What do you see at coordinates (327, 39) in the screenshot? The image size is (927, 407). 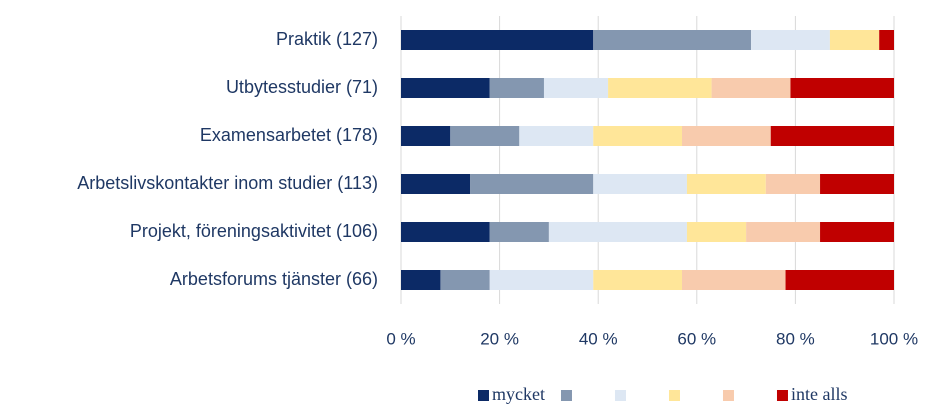 I see `y-tick-label: Praktik (127)` at bounding box center [327, 39].